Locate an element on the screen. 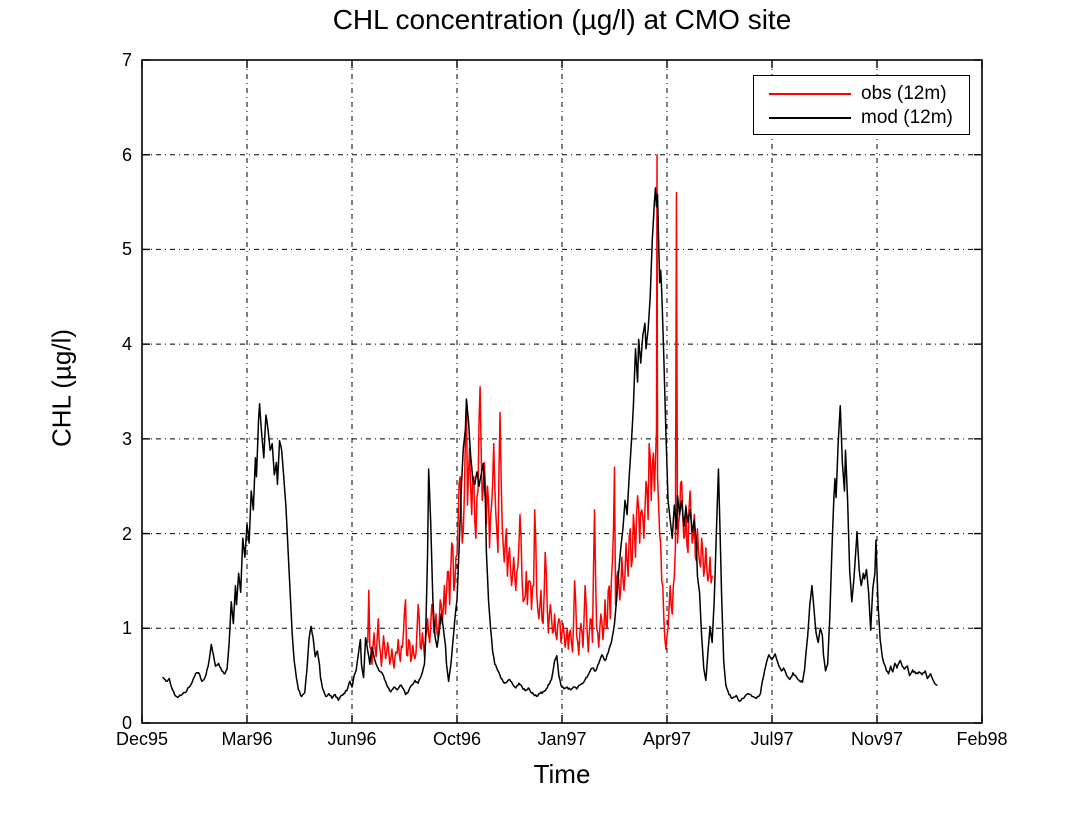 Image resolution: width=1085 pixels, height=817 pixels. y-tick-label-1: 1 is located at coordinates (126, 628).